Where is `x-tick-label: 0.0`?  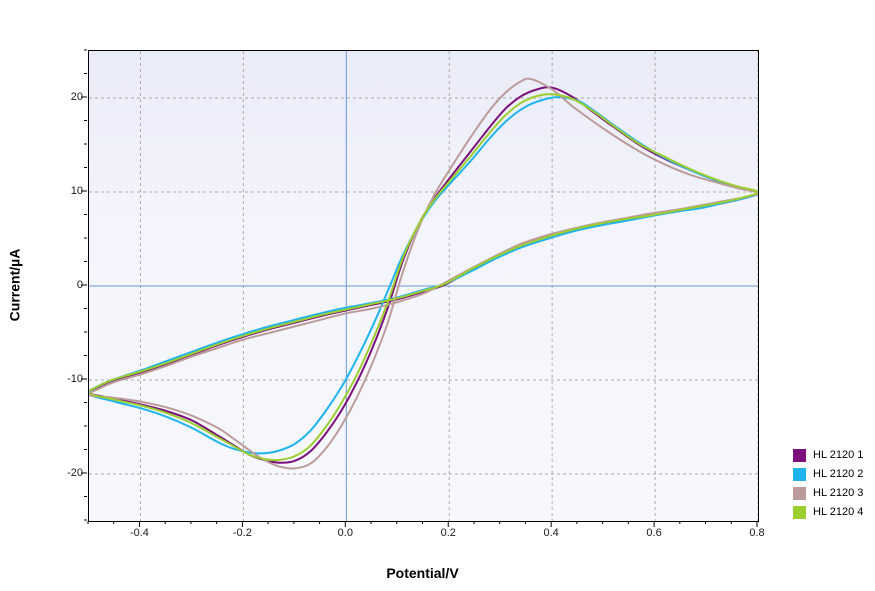
x-tick-label: 0.0 is located at coordinates (345, 533).